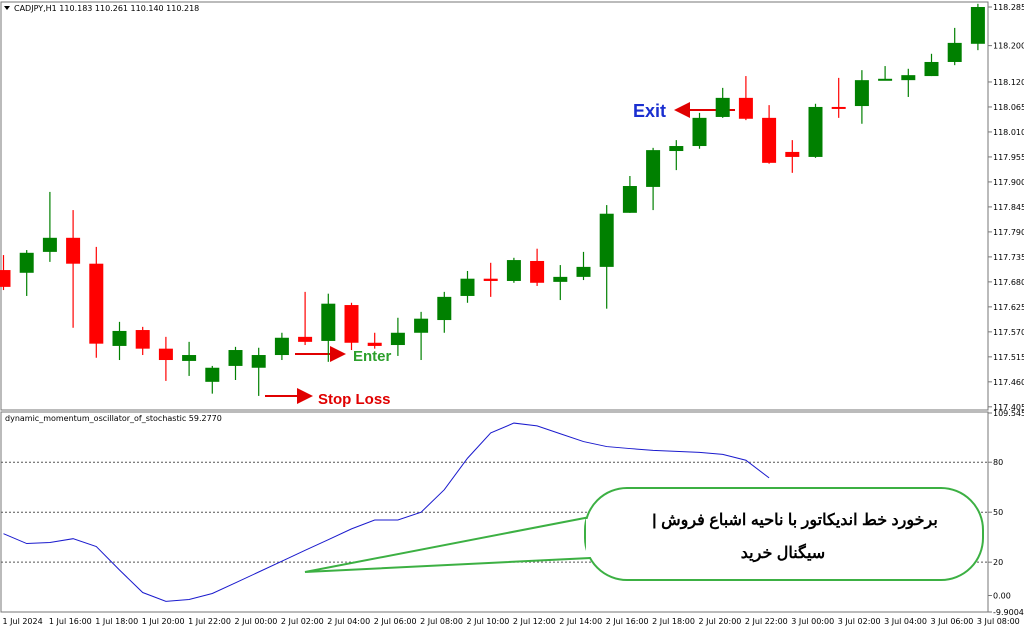 The width and height of the screenshot is (1024, 631). What do you see at coordinates (1008, 207) in the screenshot?
I see `y-tick-label: 117.845` at bounding box center [1008, 207].